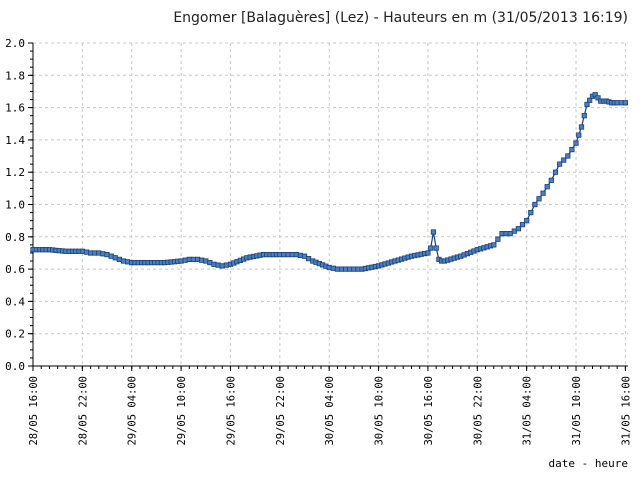  I want to click on x-tick-label: 29/05 22:00, so click(281, 411).